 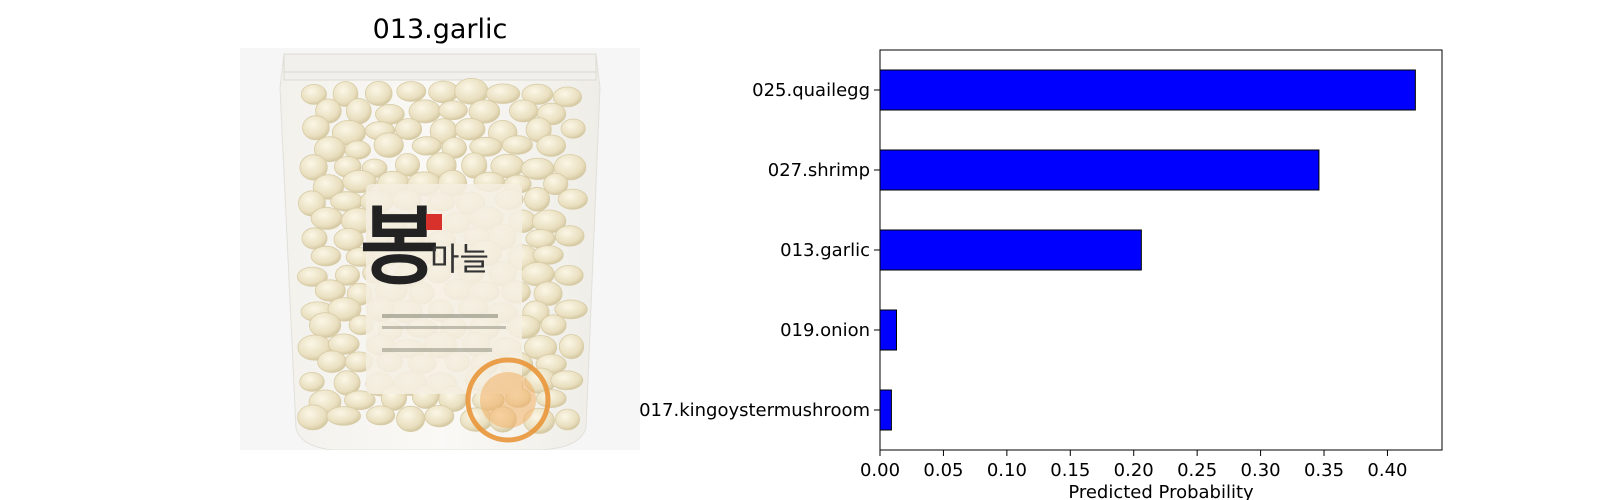 What do you see at coordinates (399, 247) in the screenshot?
I see `package-big-glyph: 봉` at bounding box center [399, 247].